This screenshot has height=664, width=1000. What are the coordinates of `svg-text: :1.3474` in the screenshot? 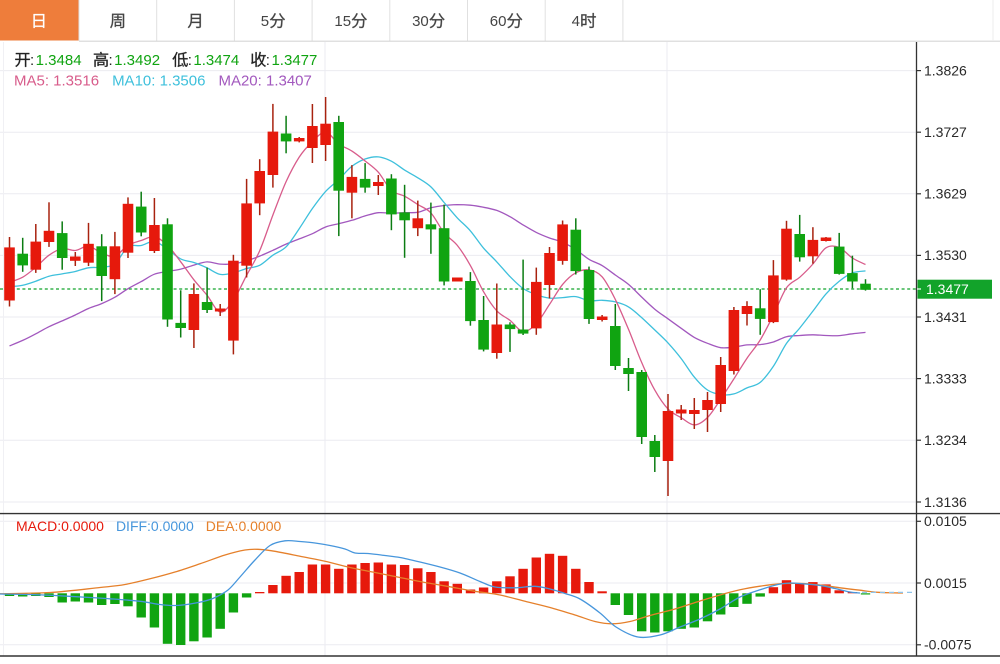 It's located at (214, 60).